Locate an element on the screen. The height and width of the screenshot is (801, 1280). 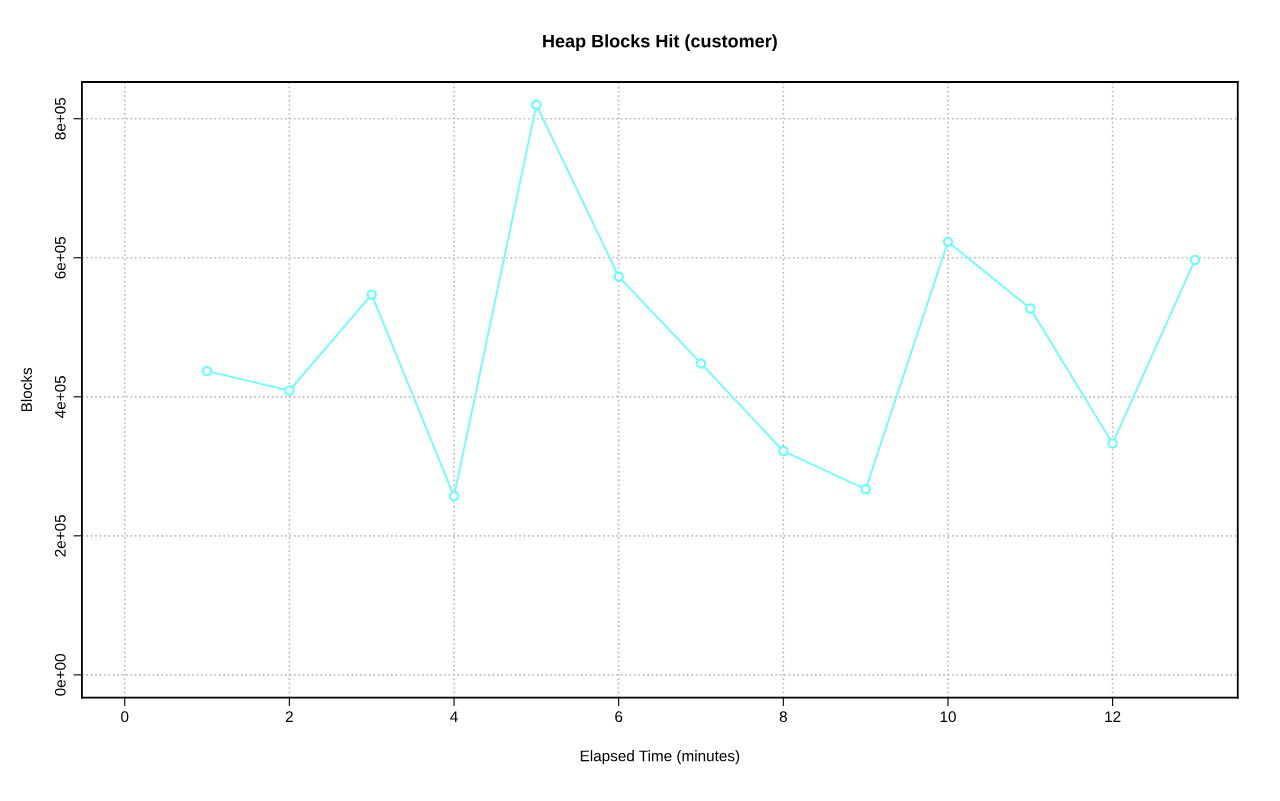
y-tick-label: 4e+05 is located at coordinates (60, 396).